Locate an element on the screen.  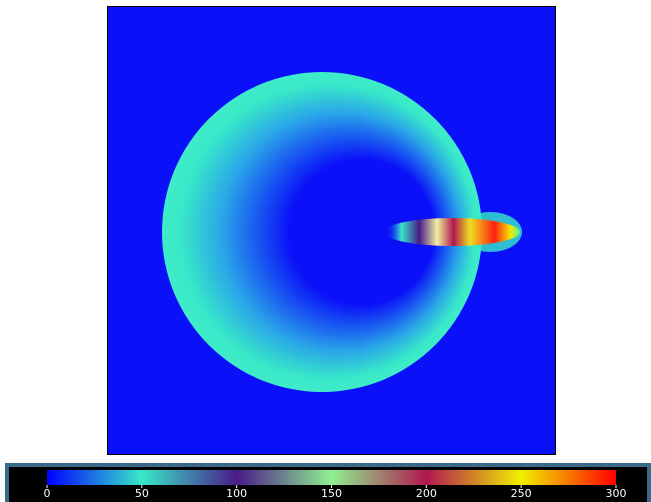
tick-label: 200 is located at coordinates (426, 493).